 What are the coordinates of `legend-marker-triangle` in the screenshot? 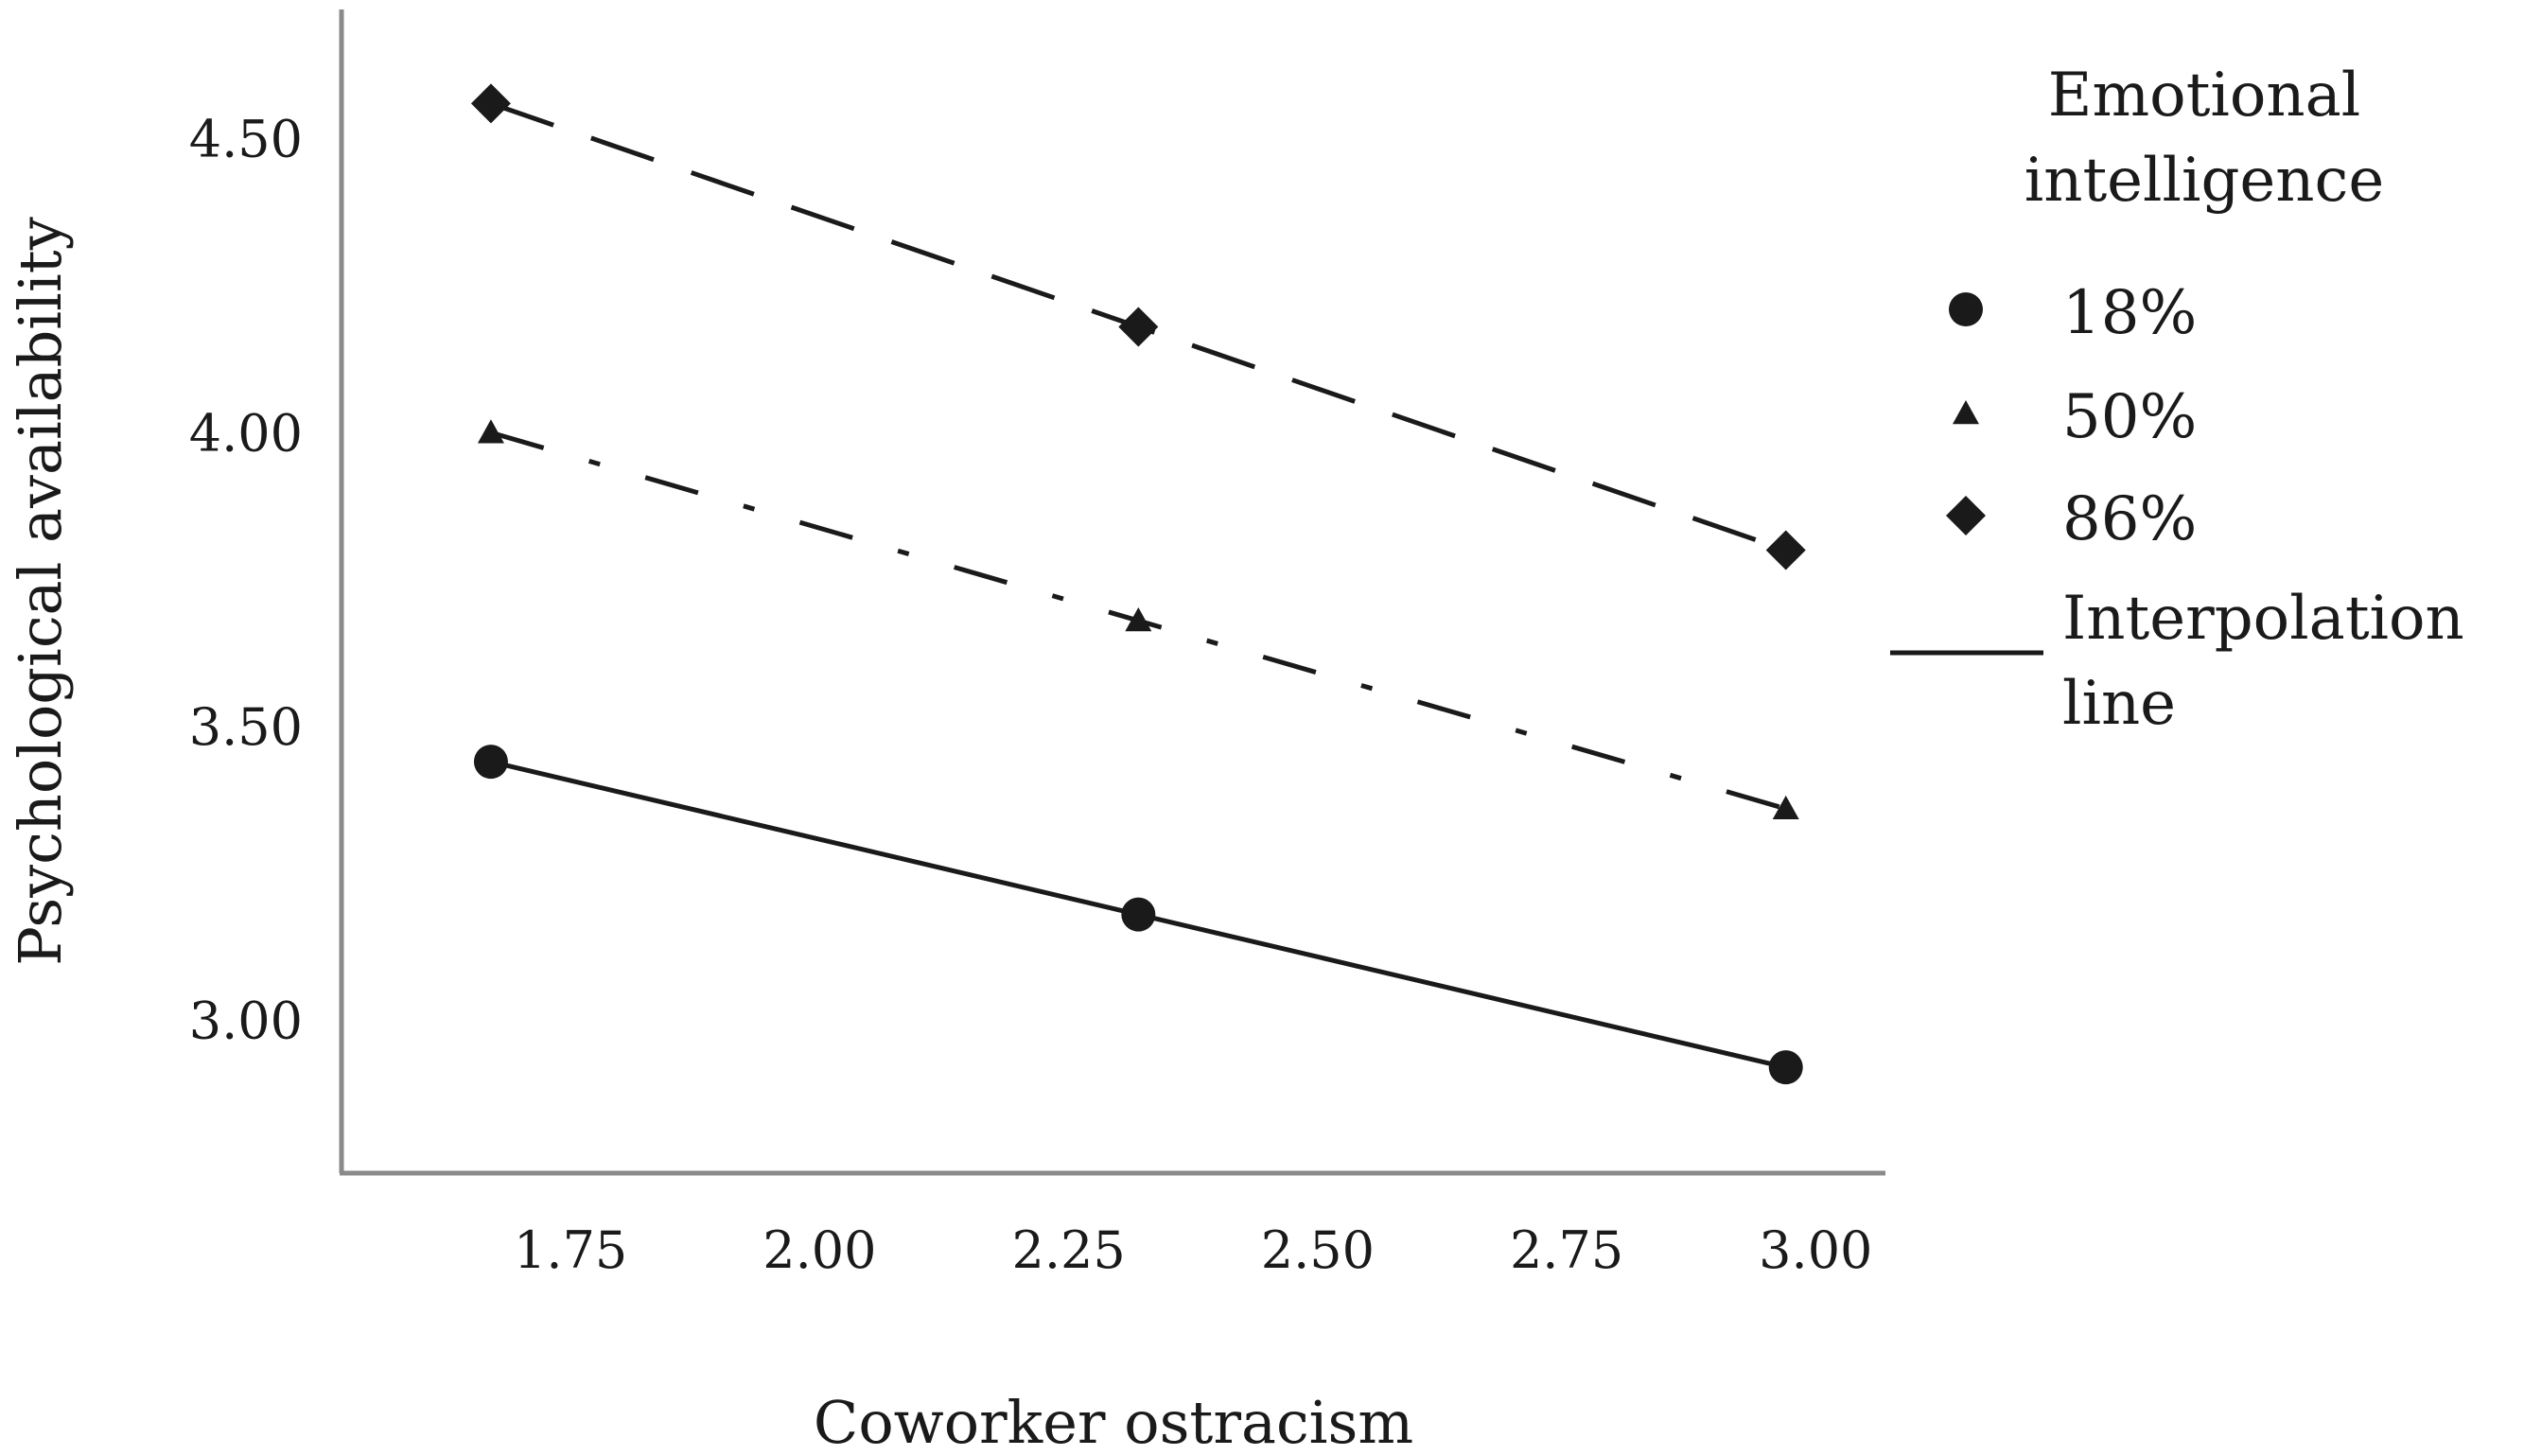 It's located at (1966, 412).